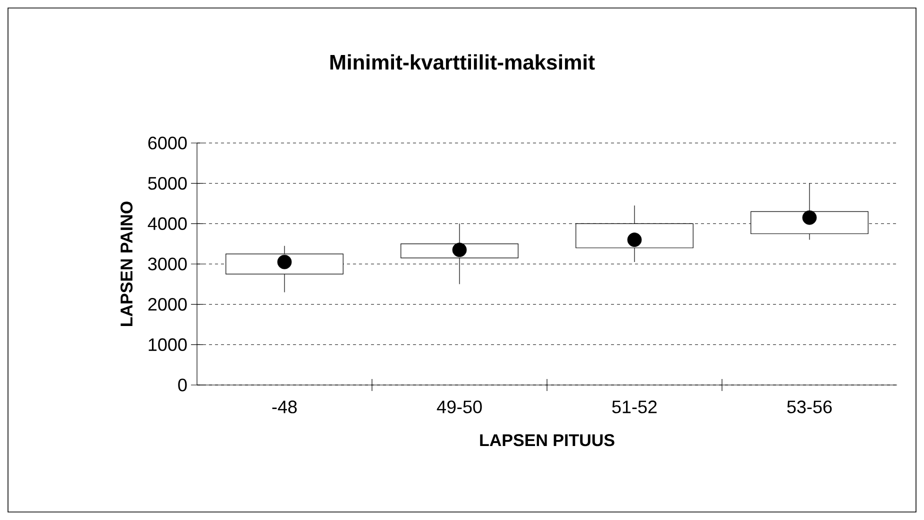 The width and height of the screenshot is (924, 520). Describe the element at coordinates (167, 223) in the screenshot. I see `y-tick-label: 4000` at that location.